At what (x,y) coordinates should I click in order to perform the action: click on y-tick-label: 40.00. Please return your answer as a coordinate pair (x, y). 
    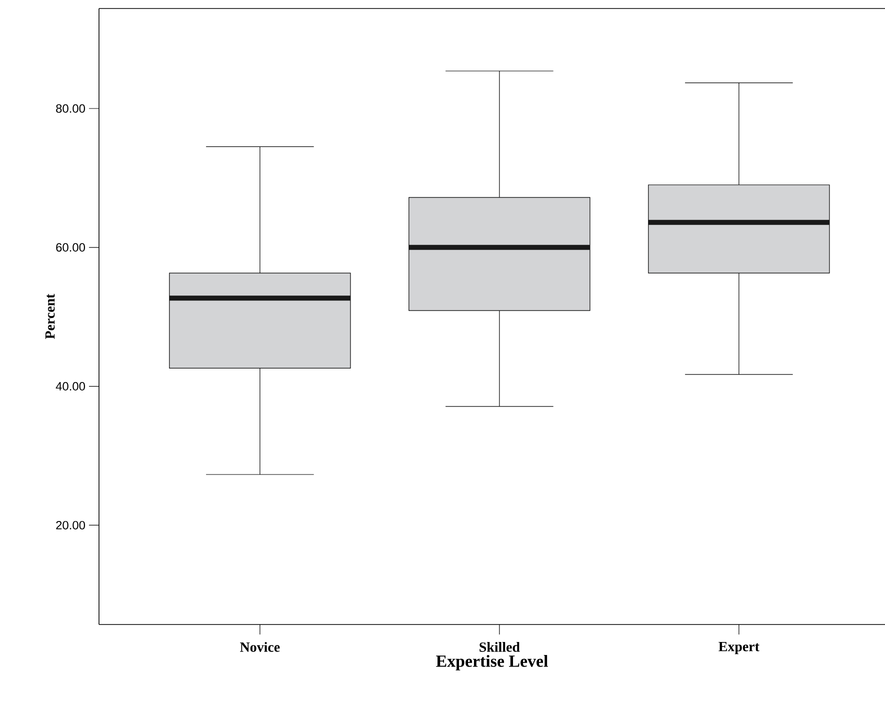
    Looking at the image, I should click on (71, 386).